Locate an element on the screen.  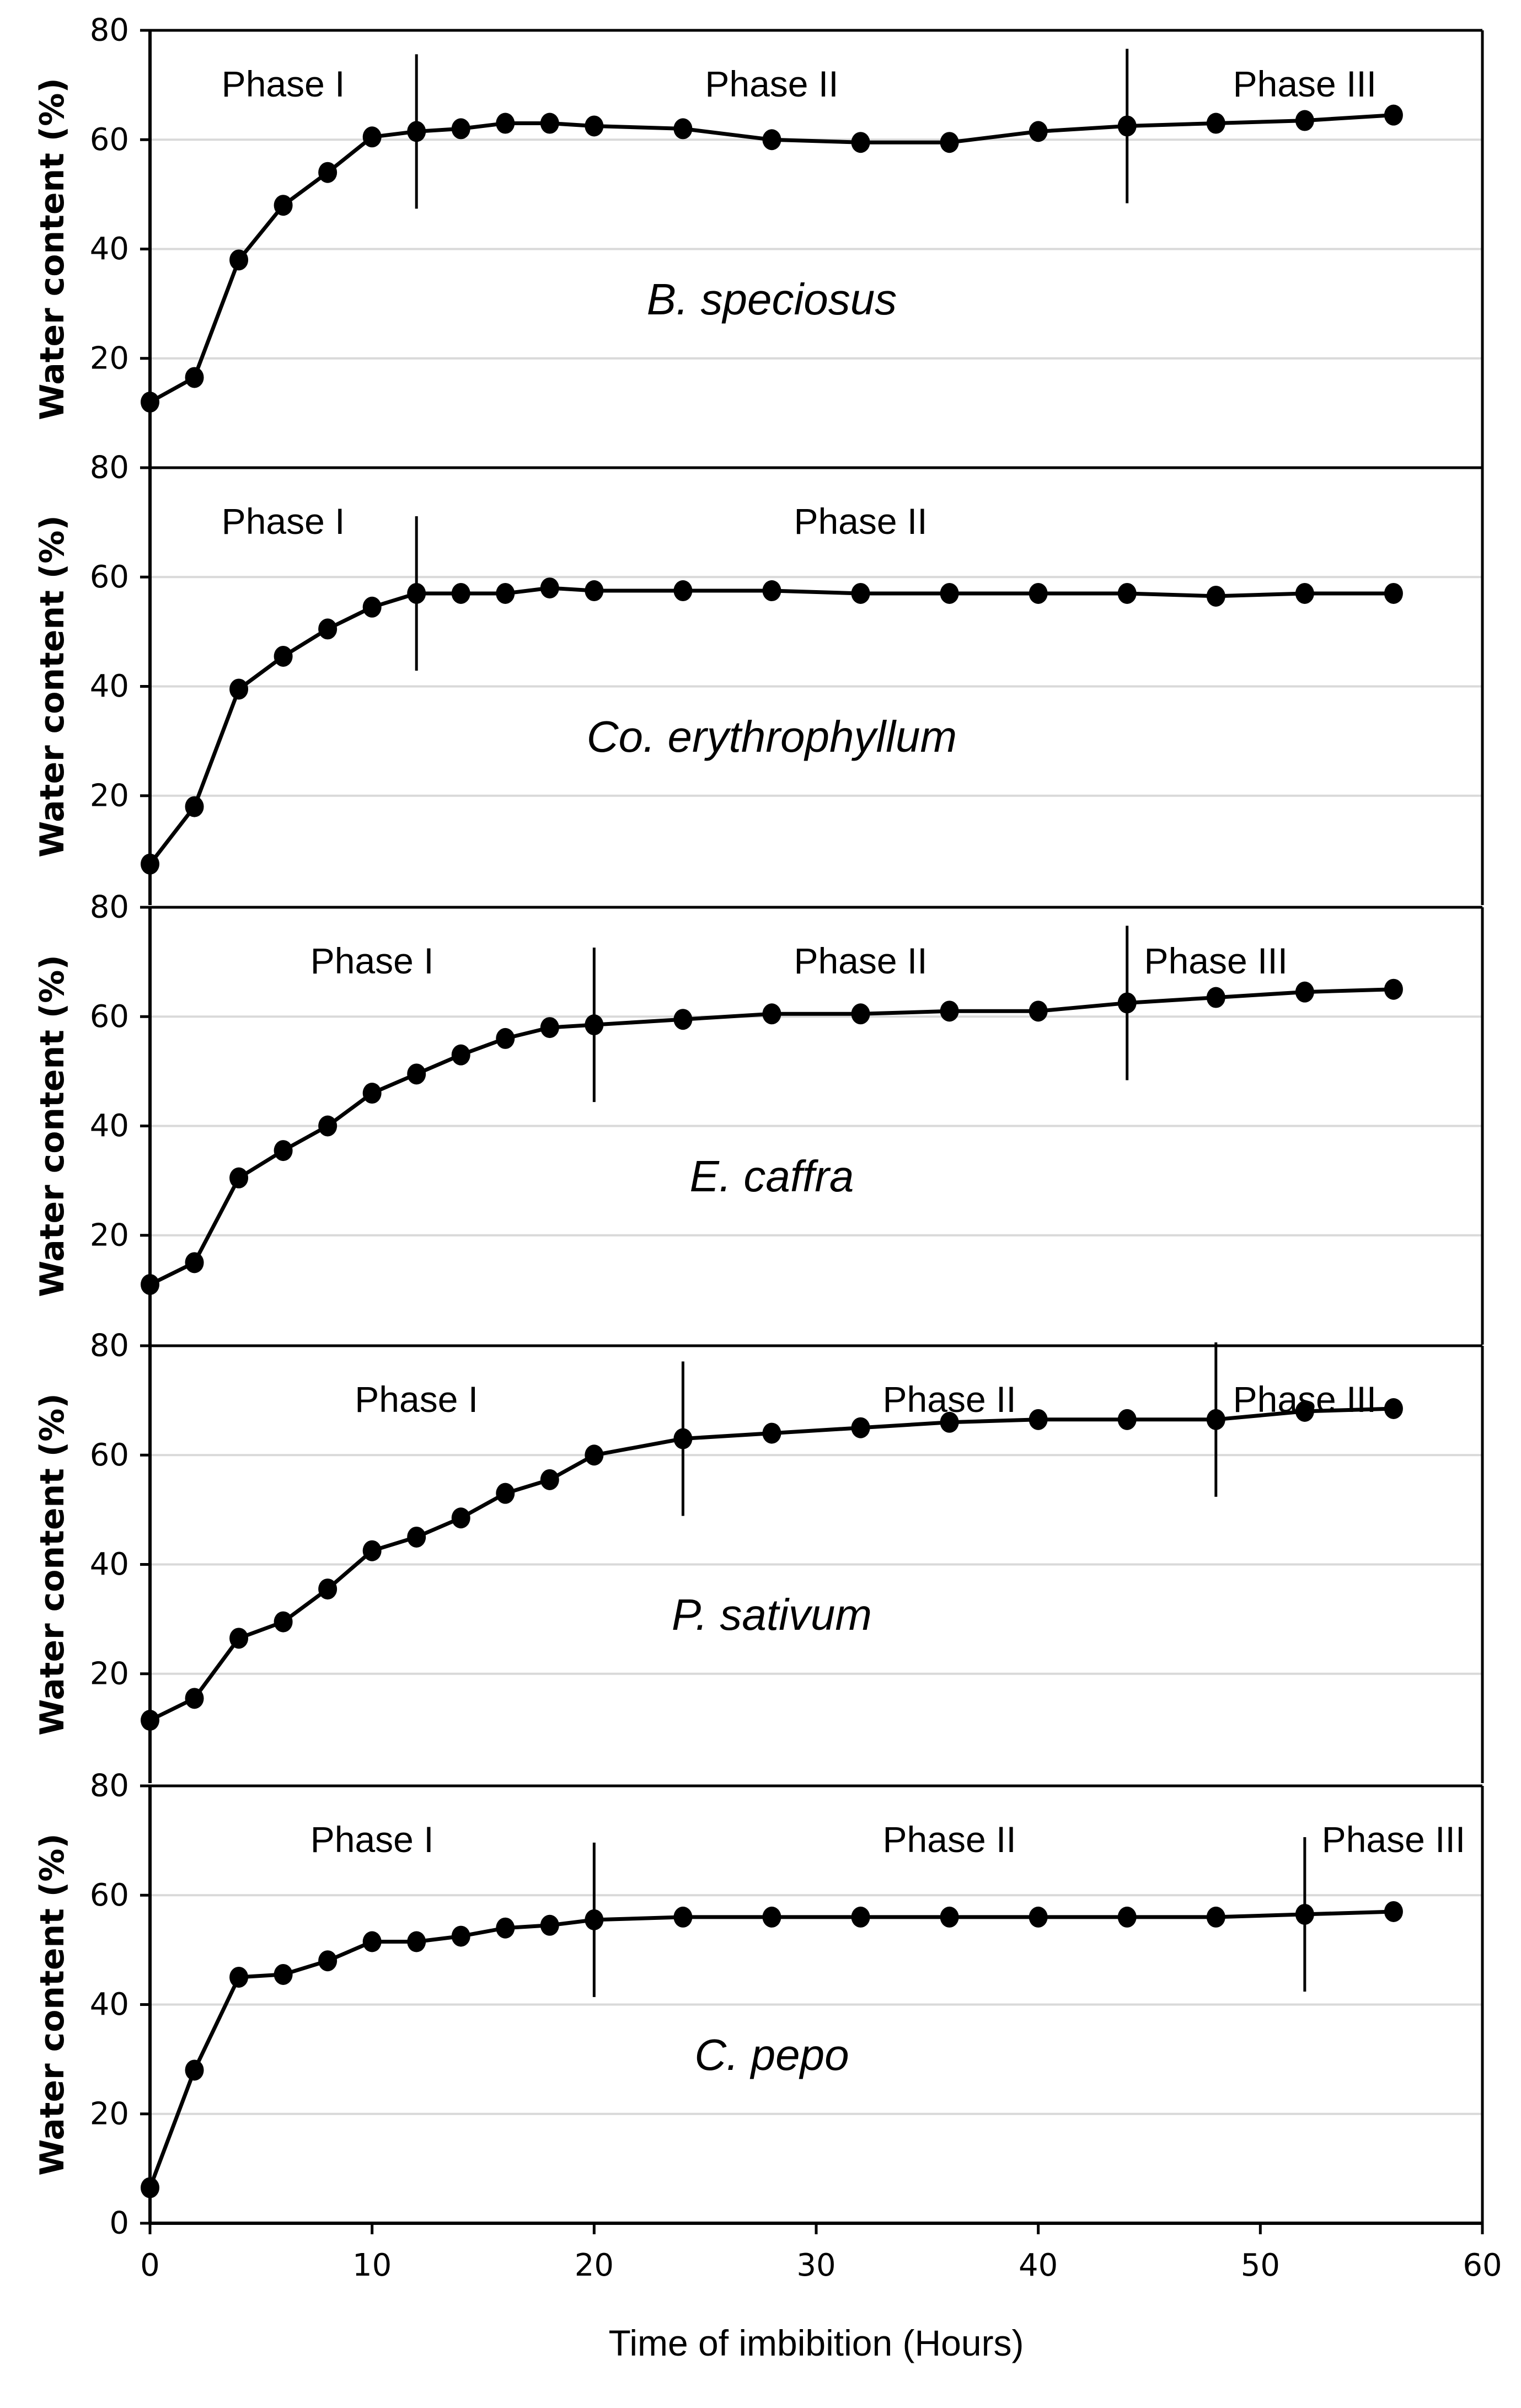
panel-3-point-10h is located at coordinates (372, 1093).